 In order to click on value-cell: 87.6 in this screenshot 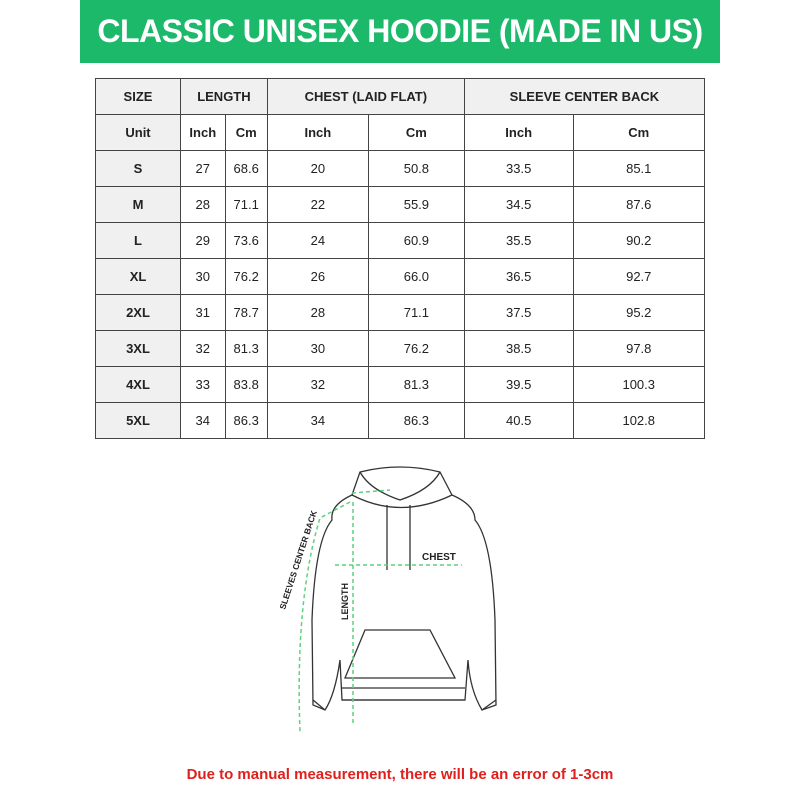, I will do `click(638, 204)`.